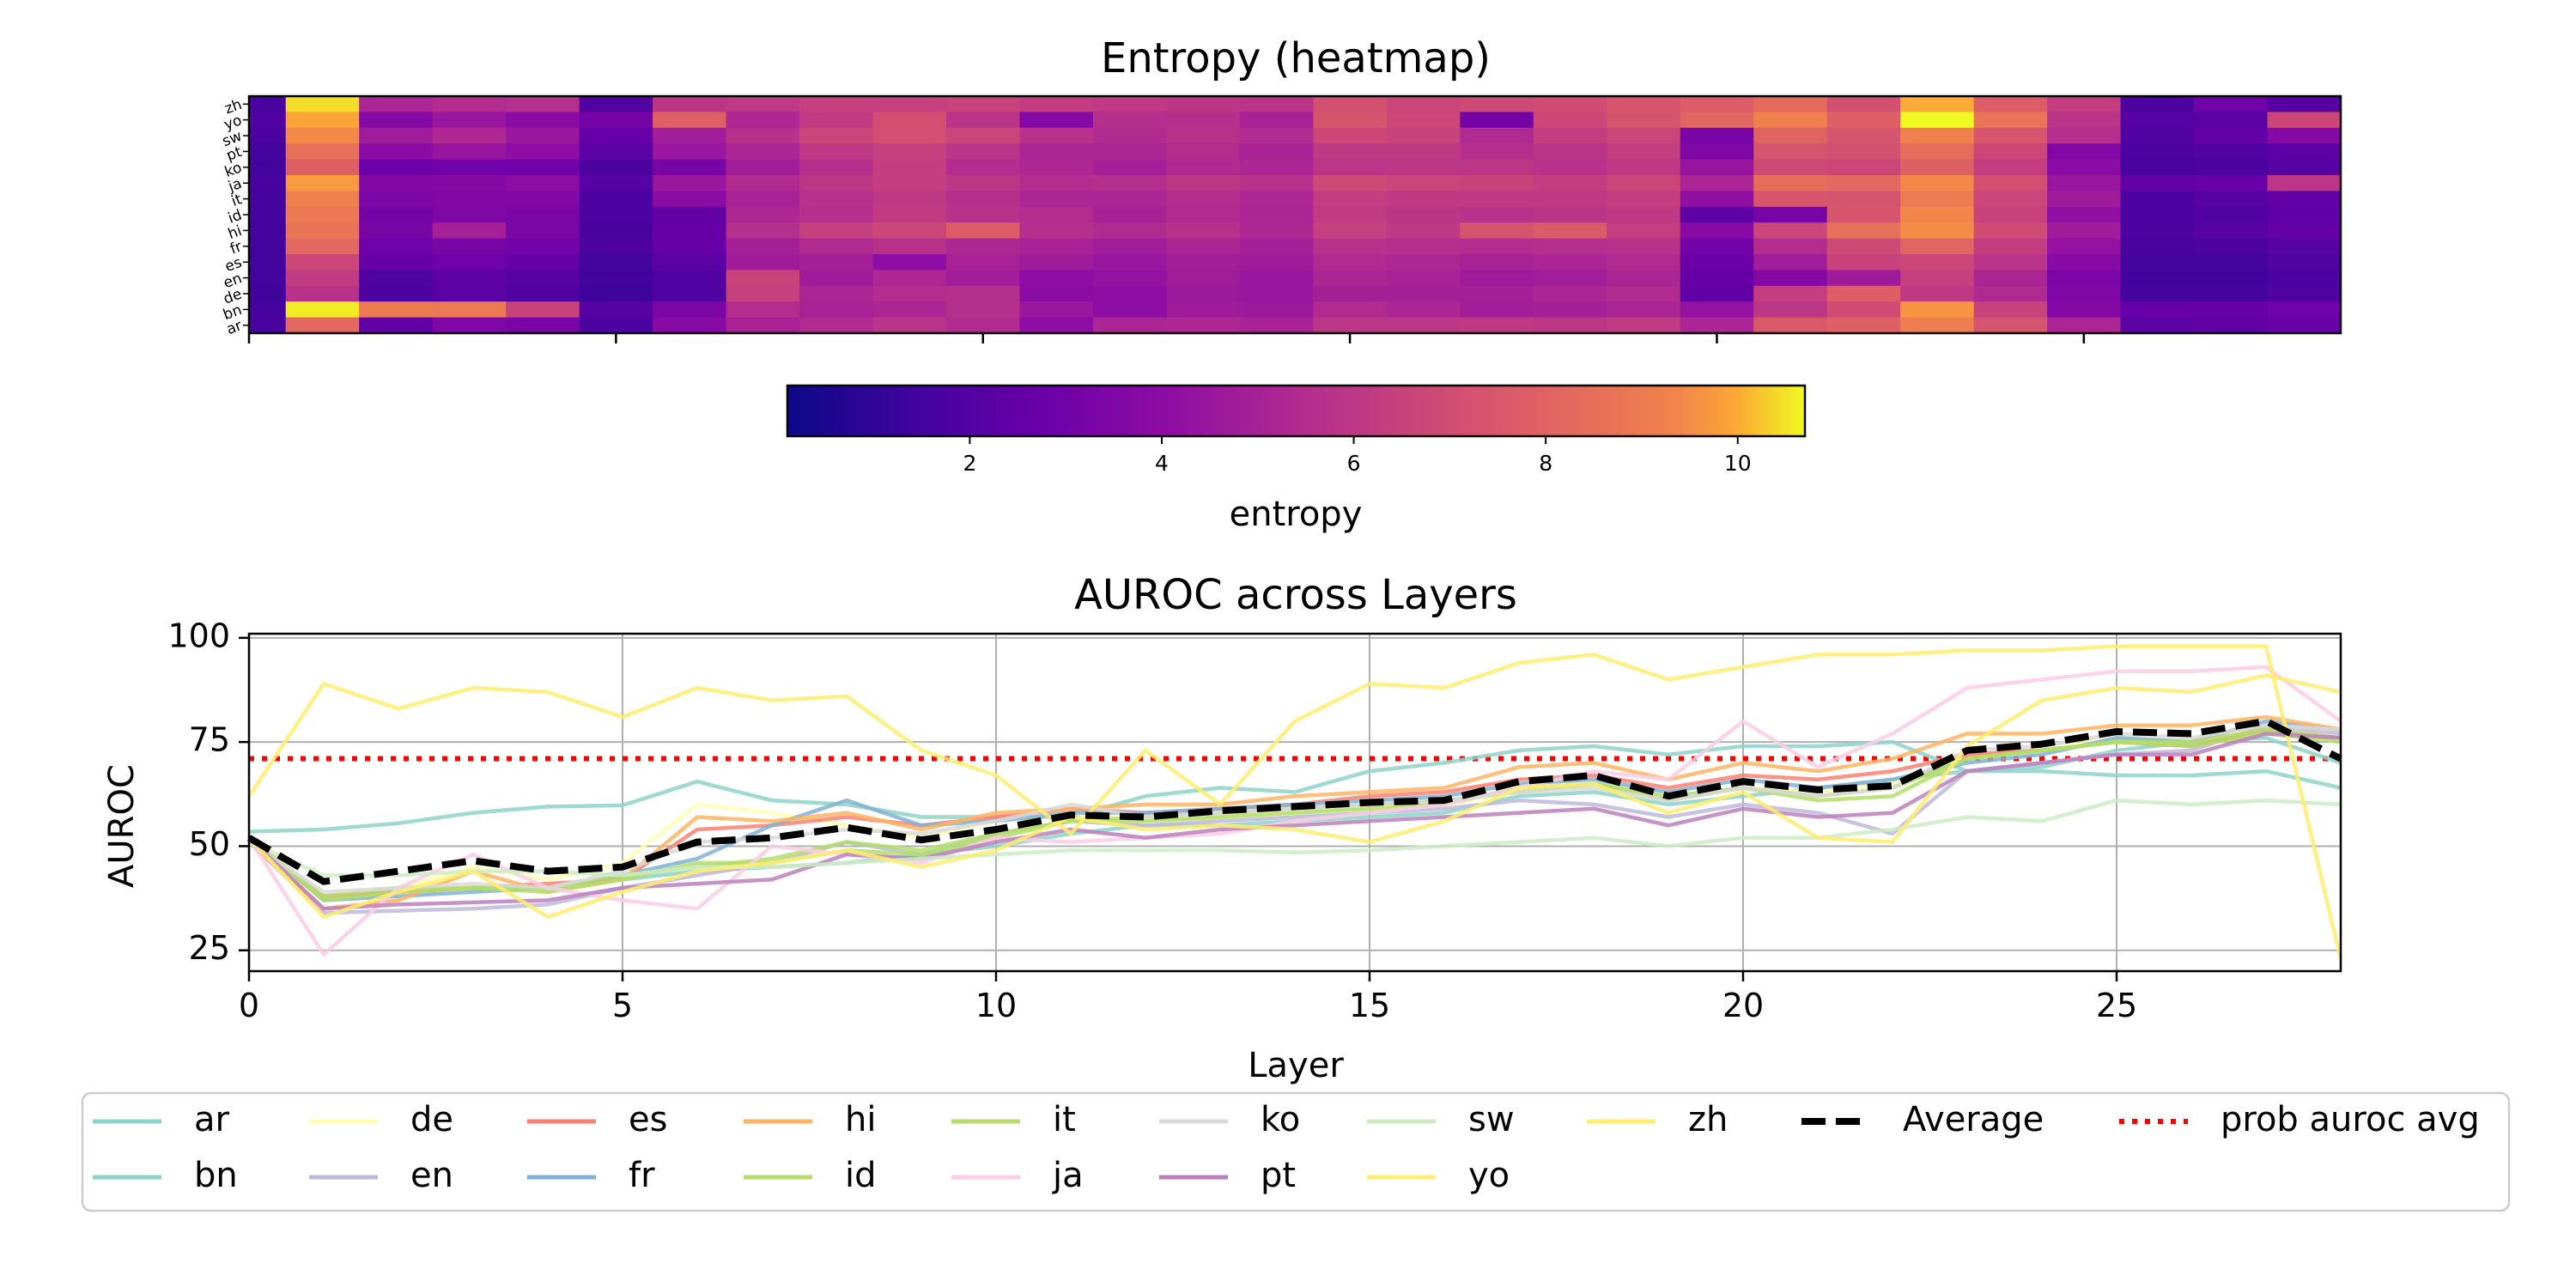 The height and width of the screenshot is (1288, 2576). What do you see at coordinates (1294, 814) in the screenshot?
I see `series-line-it` at bounding box center [1294, 814].